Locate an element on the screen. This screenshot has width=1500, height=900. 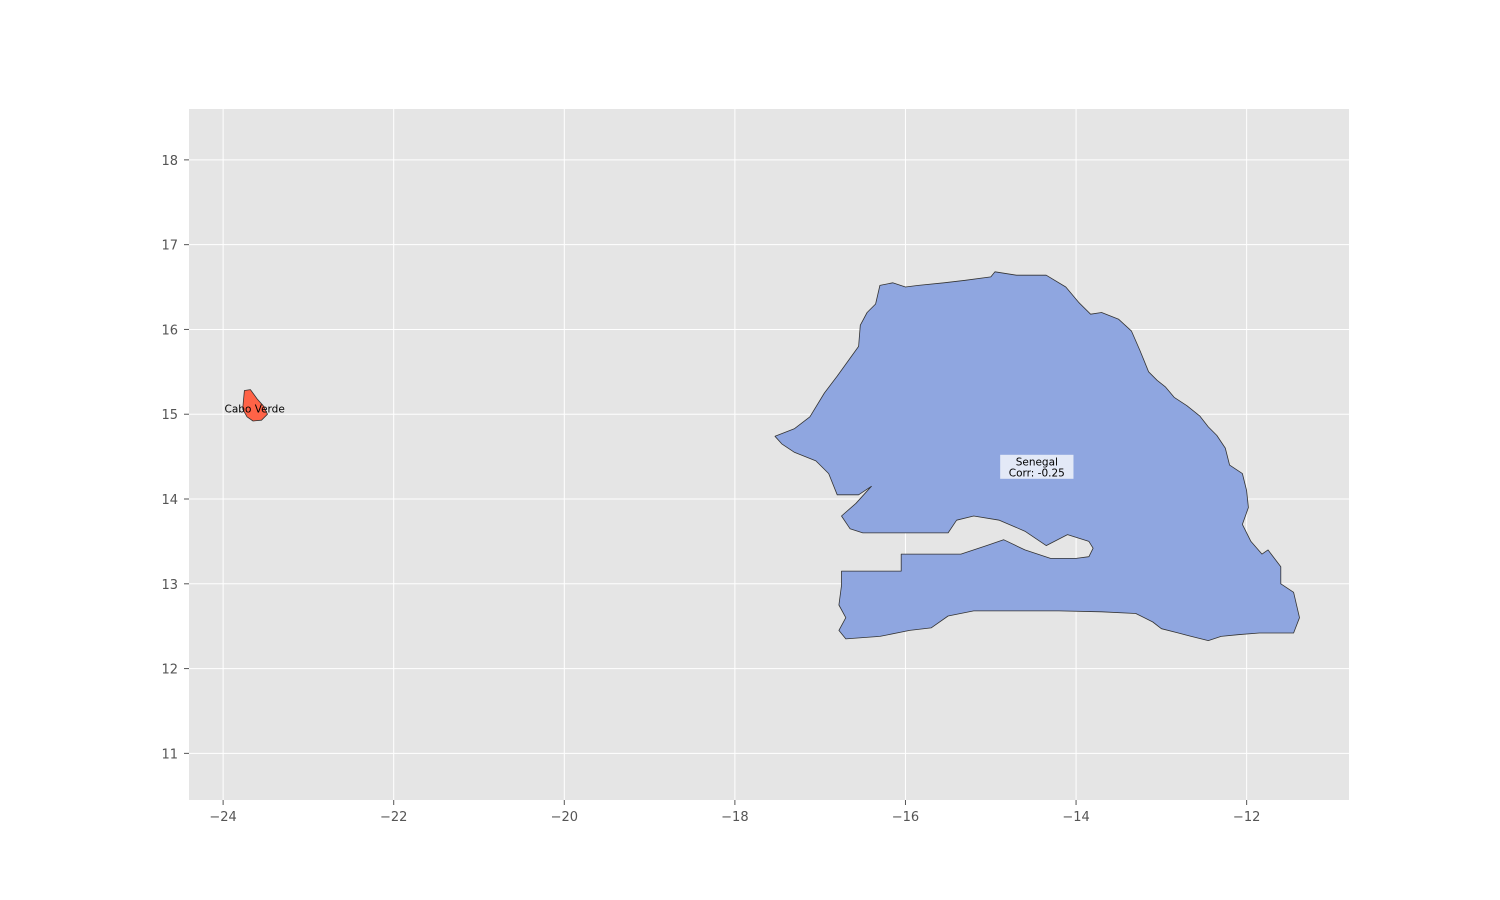
senegal-label: Senegal is located at coordinates (1037, 462).